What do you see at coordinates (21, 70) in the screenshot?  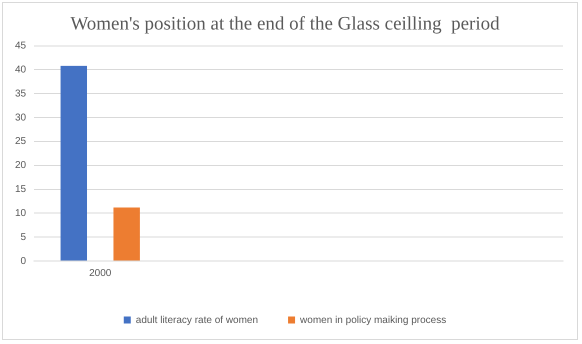 I see `y-tick-label: 40` at bounding box center [21, 70].